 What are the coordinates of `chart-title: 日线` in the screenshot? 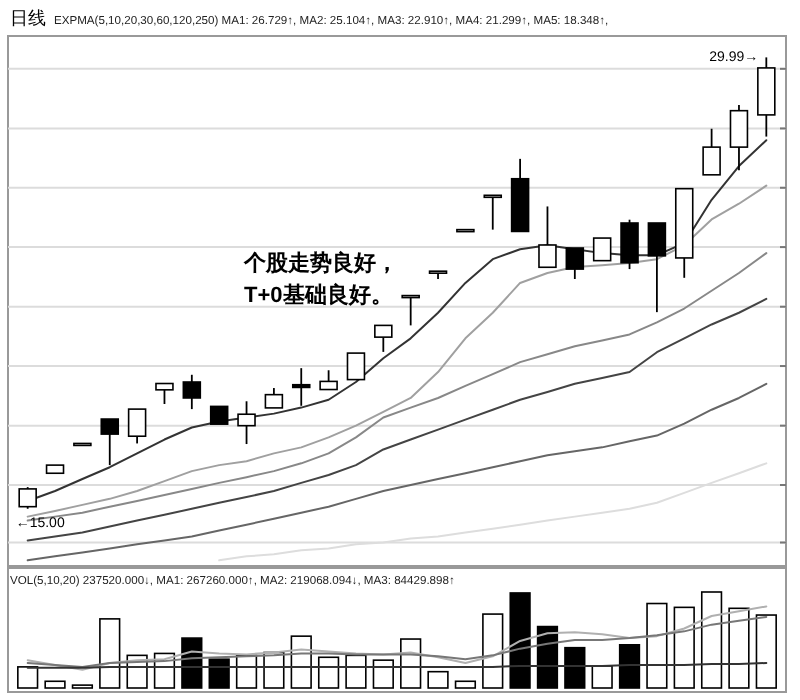 It's located at (28, 18).